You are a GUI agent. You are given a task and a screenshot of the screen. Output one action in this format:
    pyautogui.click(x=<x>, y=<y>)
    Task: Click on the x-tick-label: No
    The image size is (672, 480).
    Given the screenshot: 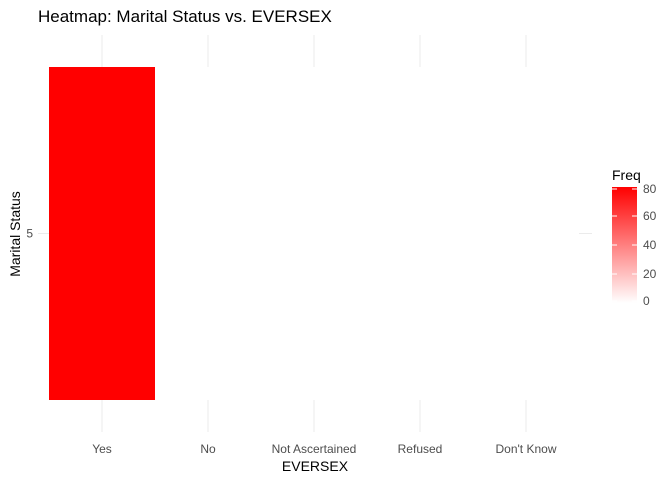 What is the action you would take?
    pyautogui.click(x=208, y=449)
    